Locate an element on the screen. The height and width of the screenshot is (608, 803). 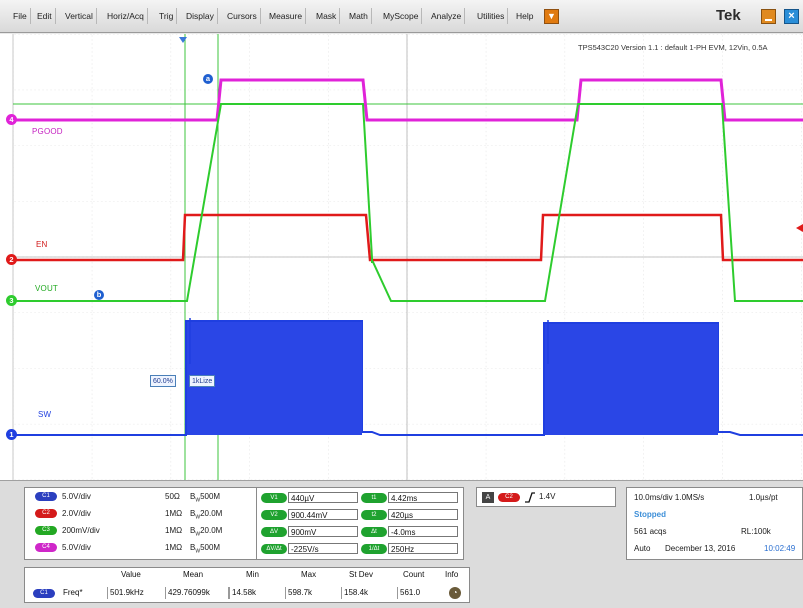
channel-row-4: C4 5.0V/div 1MΩ BW500M is located at coordinates (127, 549).